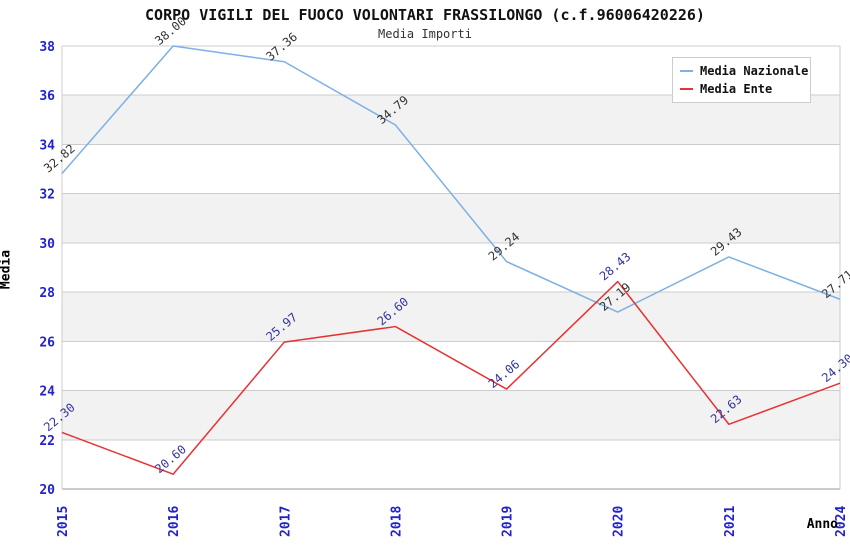 The image size is (850, 550). Describe the element at coordinates (619, 521) in the screenshot. I see `x-tick-label: 2020` at that location.